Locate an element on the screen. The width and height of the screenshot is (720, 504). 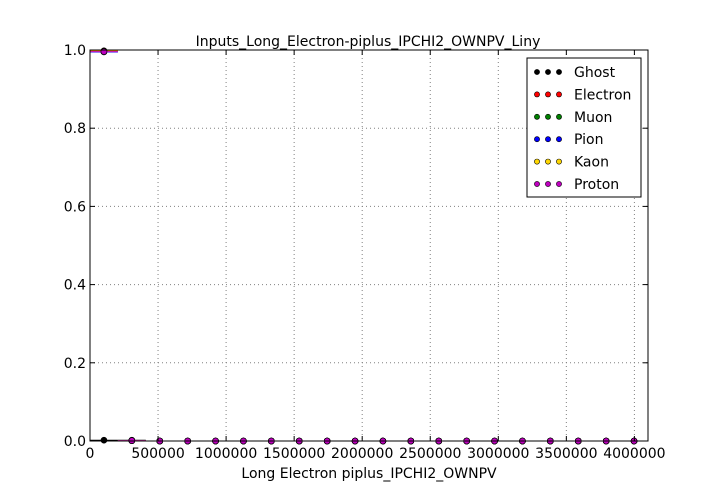
x-tick-label: 4000000 is located at coordinates (634, 454).